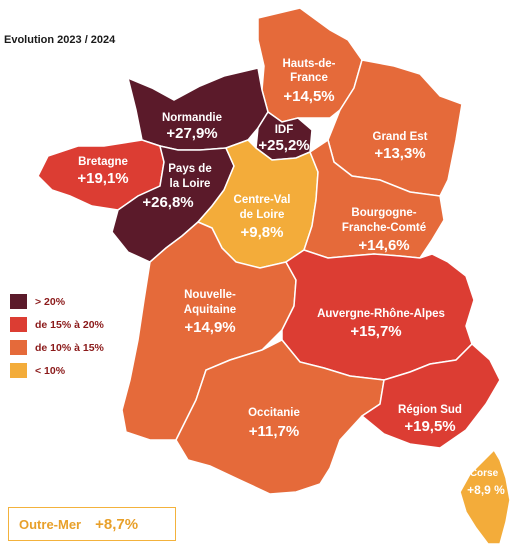 This screenshot has height=556, width=512. What do you see at coordinates (92, 524) in the screenshot?
I see `outre-mer-box: Outre-Mer +8,7%` at bounding box center [92, 524].